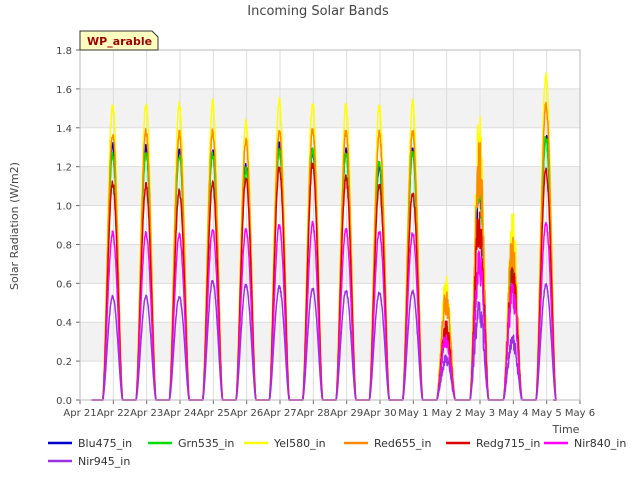  I want to click on y-tick-label: 1.8, so click(64, 51).